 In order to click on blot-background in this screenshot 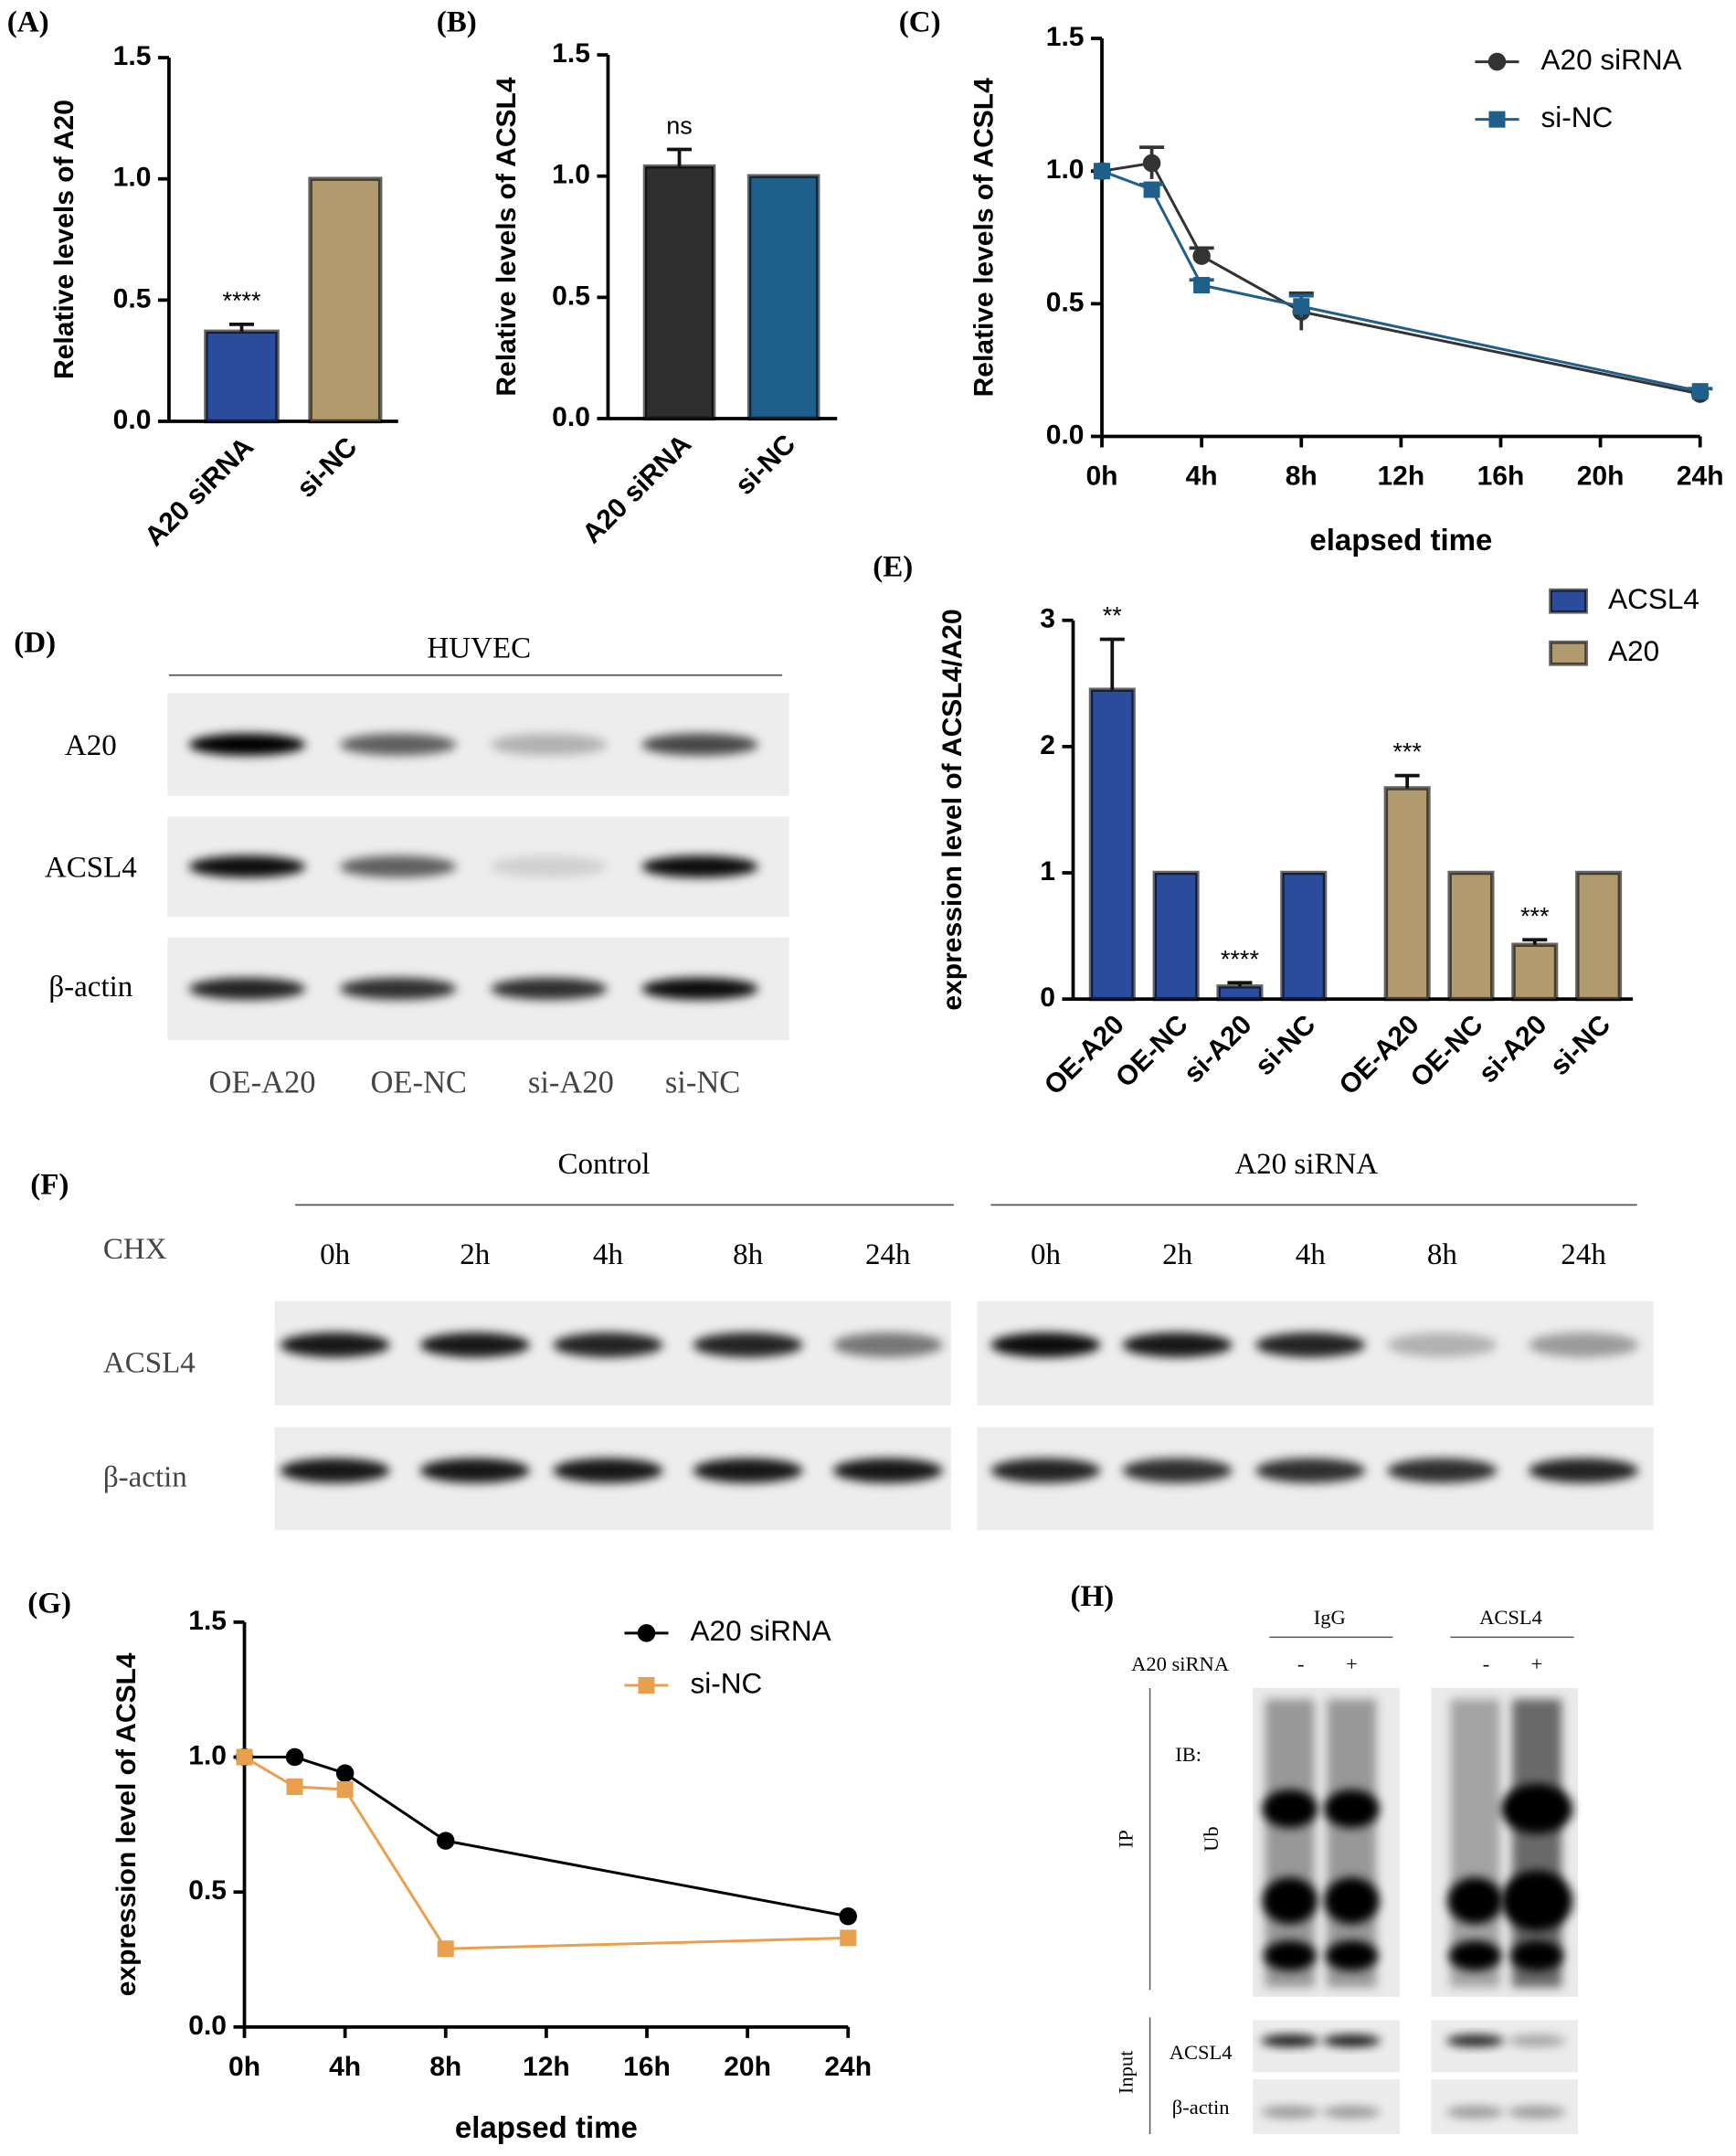, I will do `click(1505, 2106)`.